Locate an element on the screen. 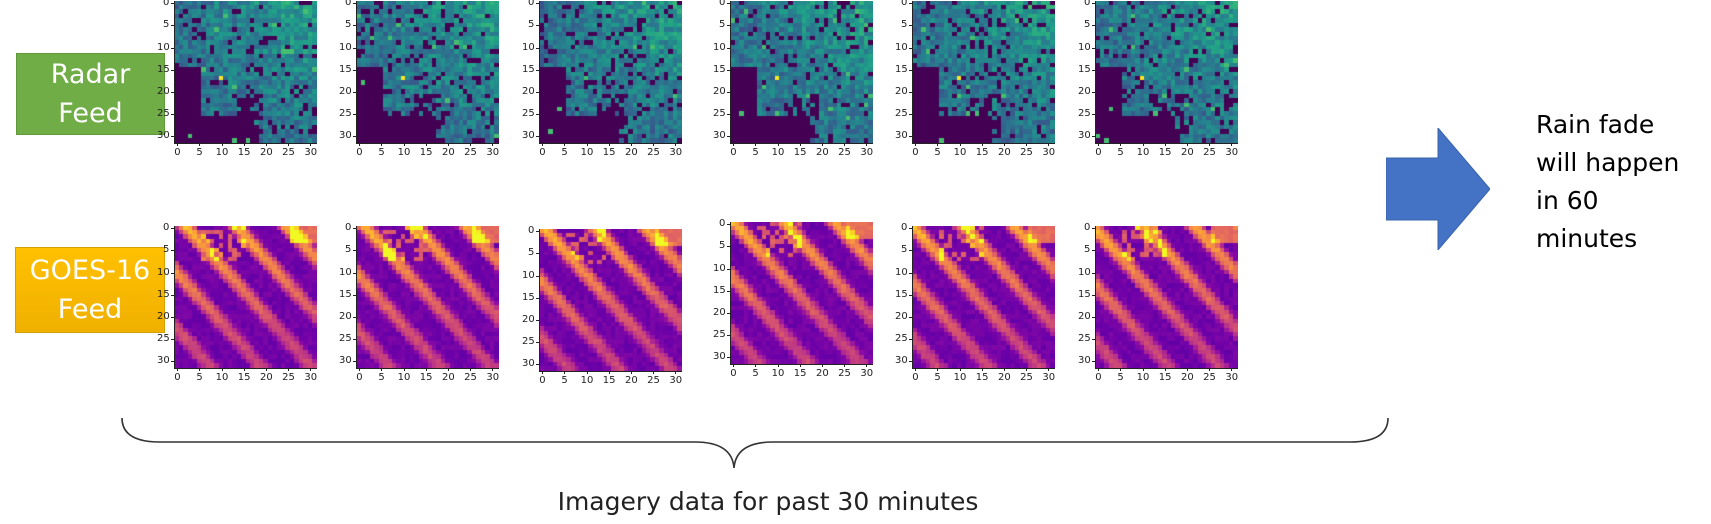  curly-brace-icon is located at coordinates (755, 443).